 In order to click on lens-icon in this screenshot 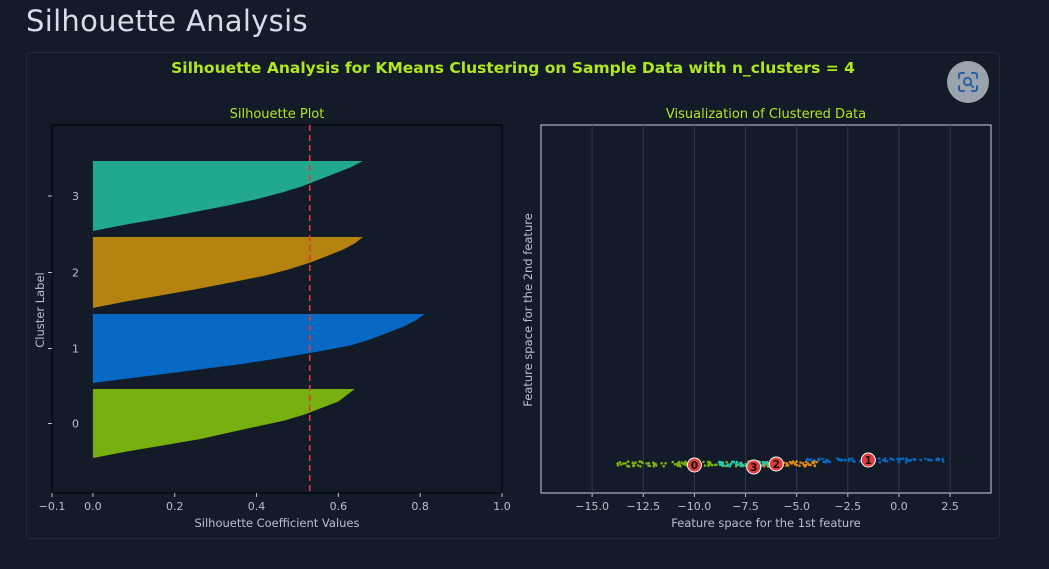, I will do `click(968, 82)`.